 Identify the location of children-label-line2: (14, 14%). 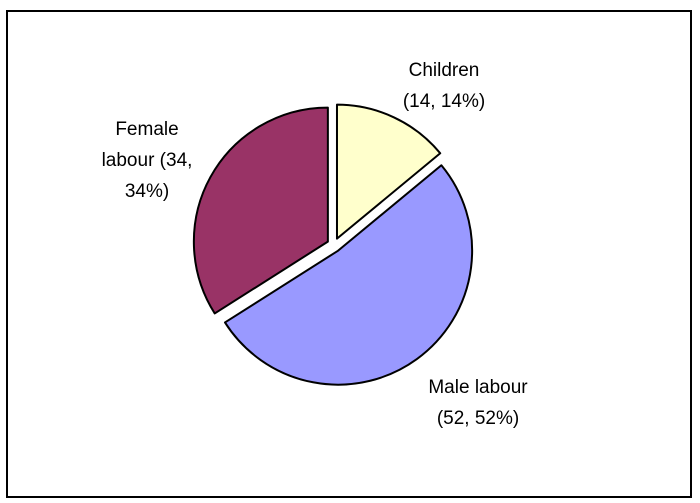
(444, 101).